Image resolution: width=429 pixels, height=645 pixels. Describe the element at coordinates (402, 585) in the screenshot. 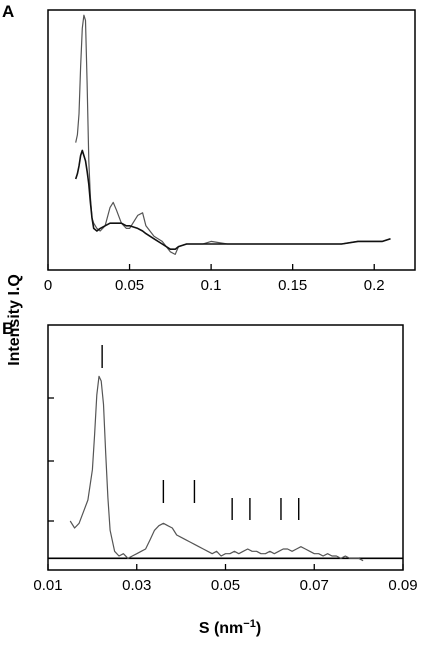

I see `x-tick-label: 0.09` at that location.